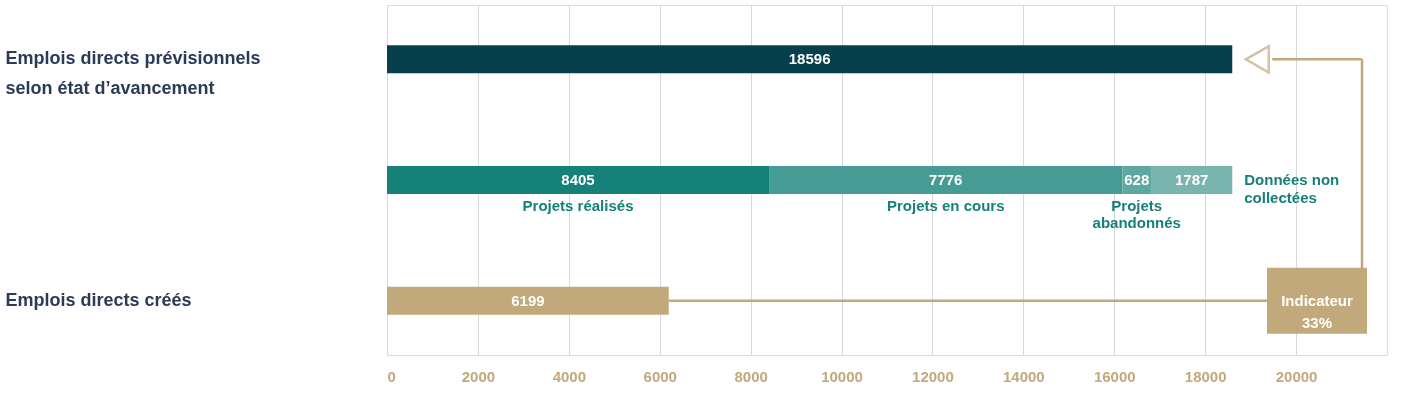 This screenshot has height=405, width=1412. Describe the element at coordinates (660, 376) in the screenshot. I see `x-tick-label: 6000` at that location.